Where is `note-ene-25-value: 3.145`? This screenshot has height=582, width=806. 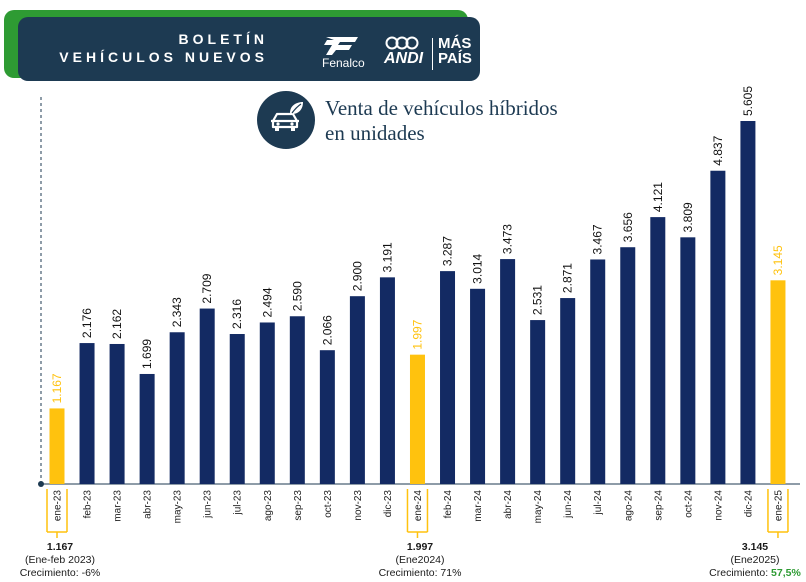
note-ene-25-value: 3.145 is located at coordinates (755, 547).